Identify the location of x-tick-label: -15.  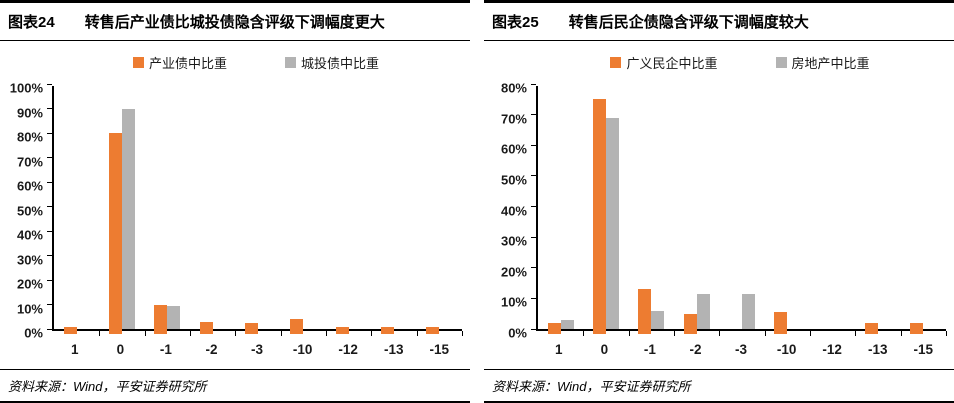
(923, 349).